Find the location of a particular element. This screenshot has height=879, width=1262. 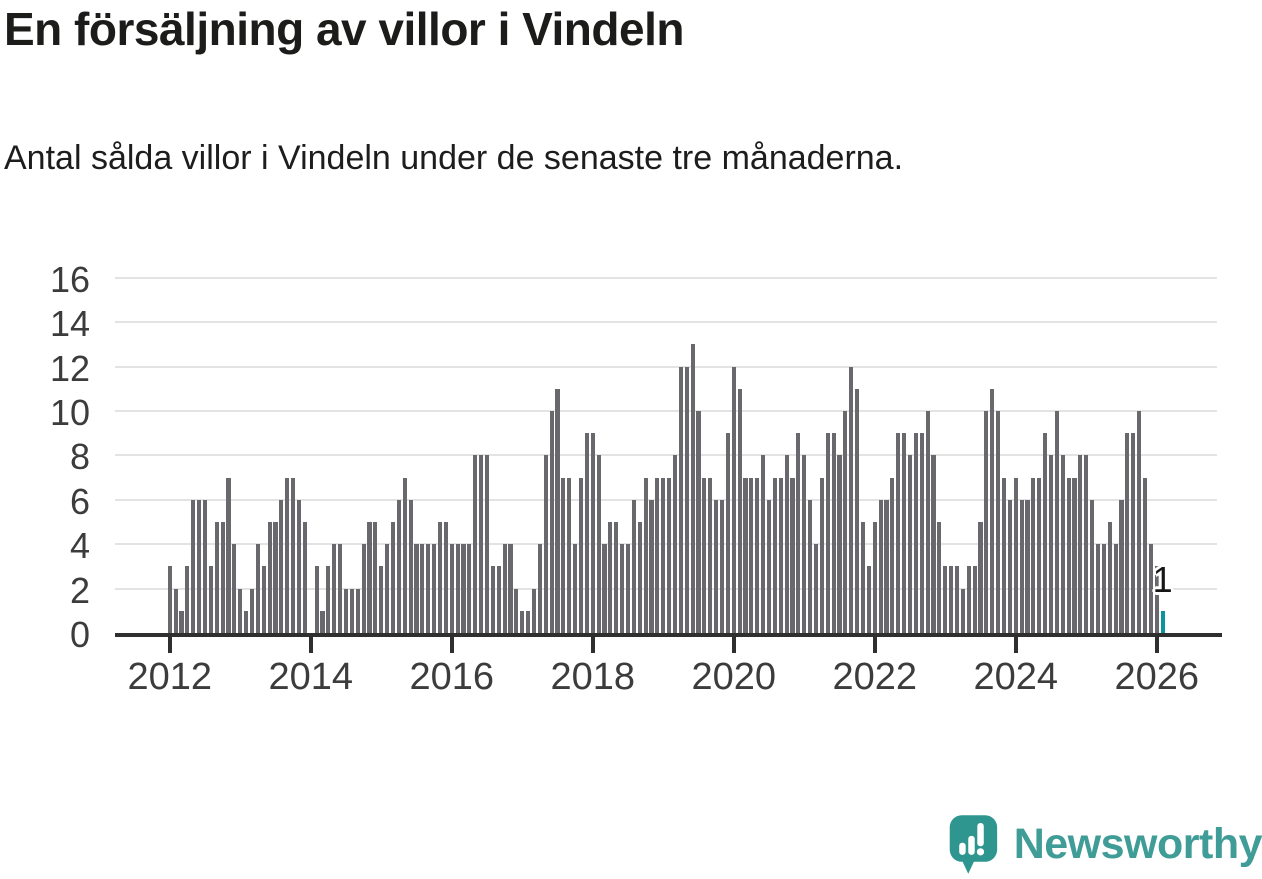

y-axis-label: 4 is located at coordinates (79, 546).